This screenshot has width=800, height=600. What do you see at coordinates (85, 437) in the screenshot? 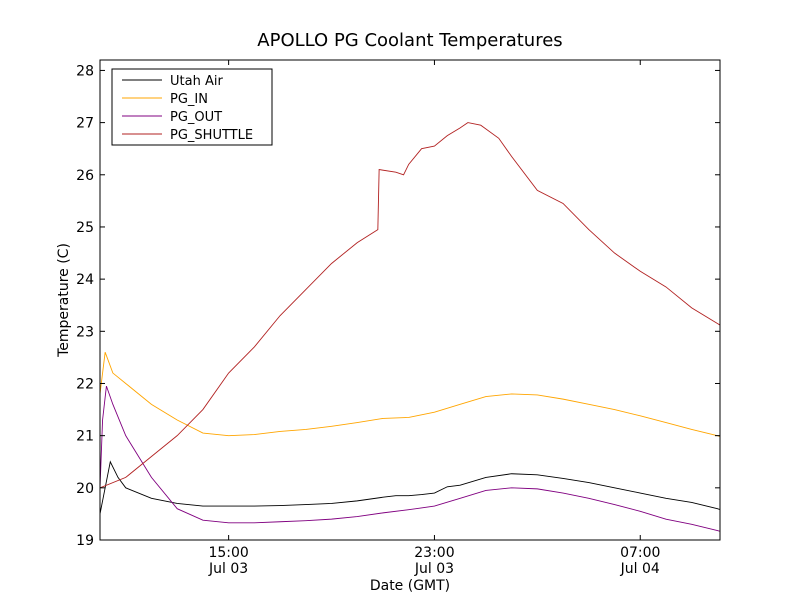
I see `y-tick-label: 21` at bounding box center [85, 437].